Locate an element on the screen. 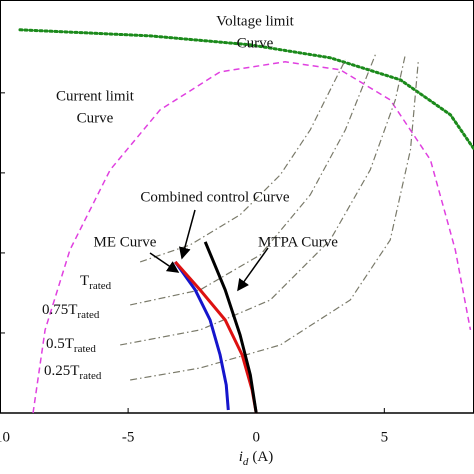 The image size is (474, 474). torque-label: 0.75Trated is located at coordinates (71, 311).